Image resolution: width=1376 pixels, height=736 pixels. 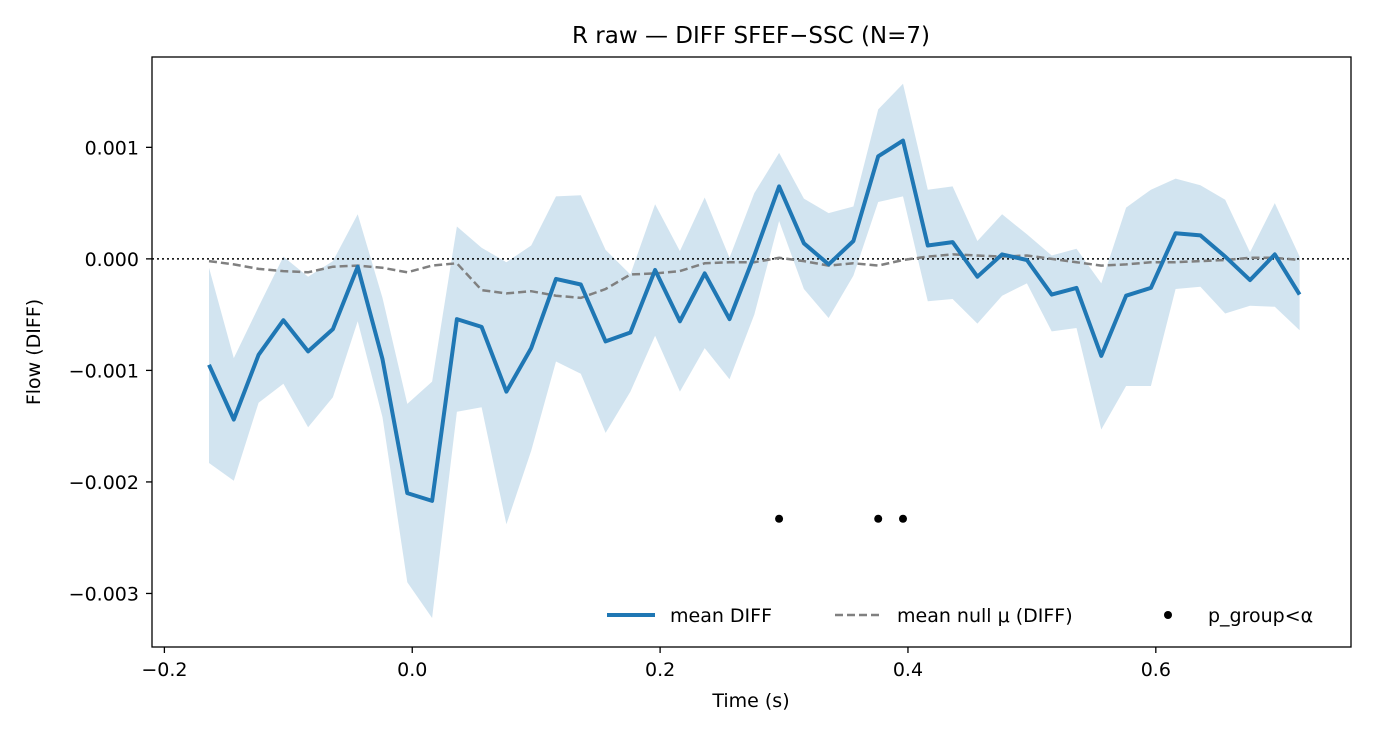 What do you see at coordinates (985, 616) in the screenshot?
I see `legend-label-null: mean null μ (DIFF)` at bounding box center [985, 616].